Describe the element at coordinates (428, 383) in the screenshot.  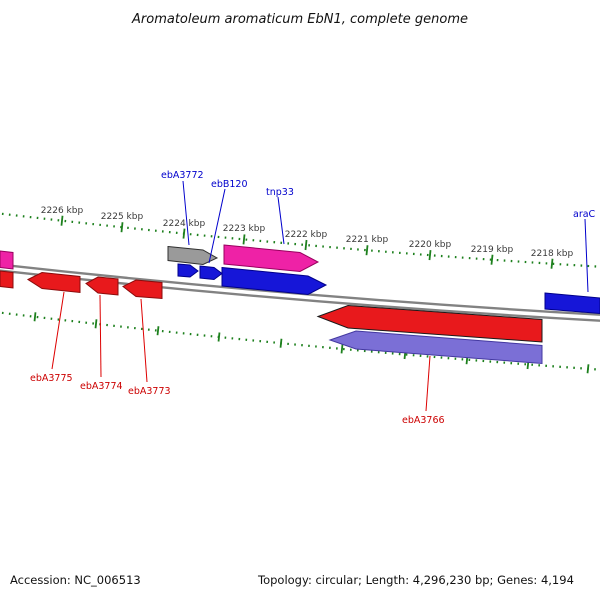
I see `leader-ebA3766` at that location.